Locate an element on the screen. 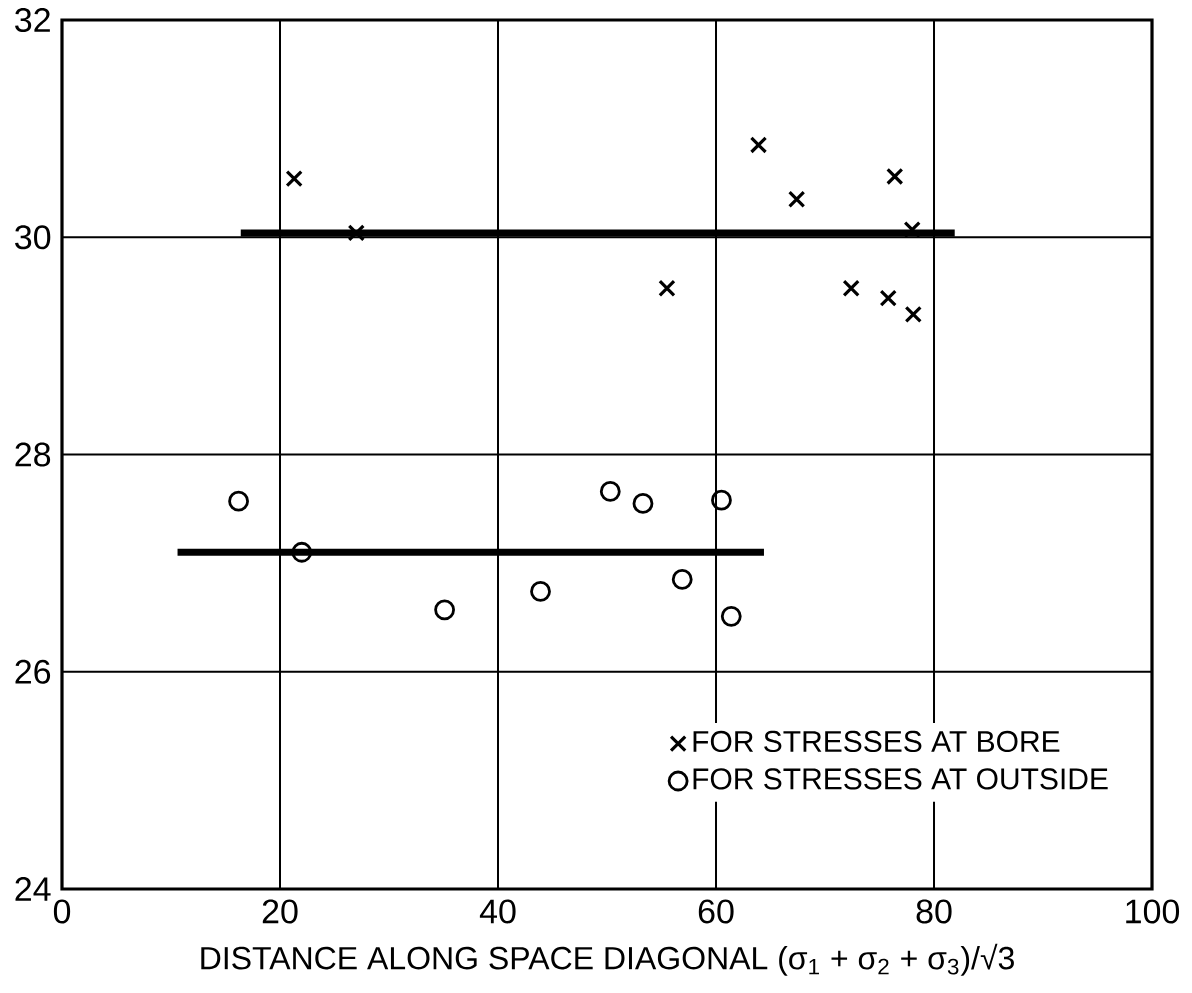  y-tick-label: 26 is located at coordinates (33, 671).